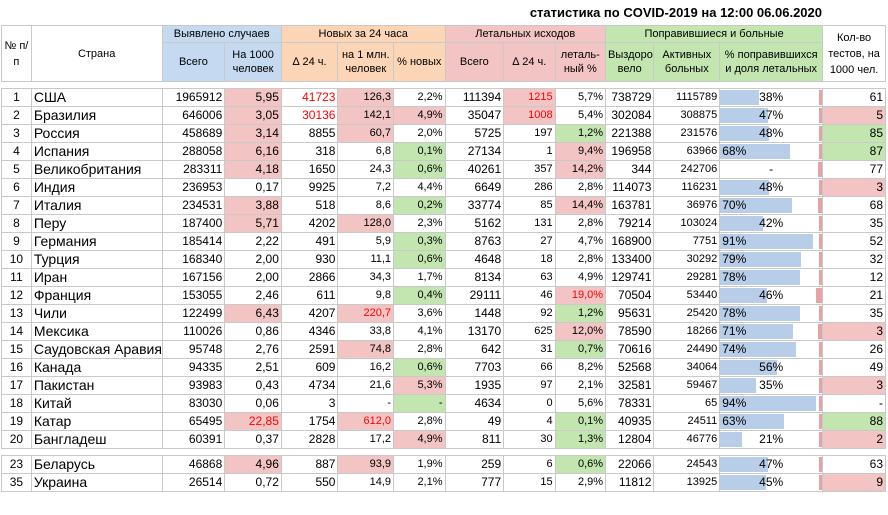 This screenshot has height=515, width=888. Describe the element at coordinates (309, 439) in the screenshot. I see `new-24h: 2828` at that location.